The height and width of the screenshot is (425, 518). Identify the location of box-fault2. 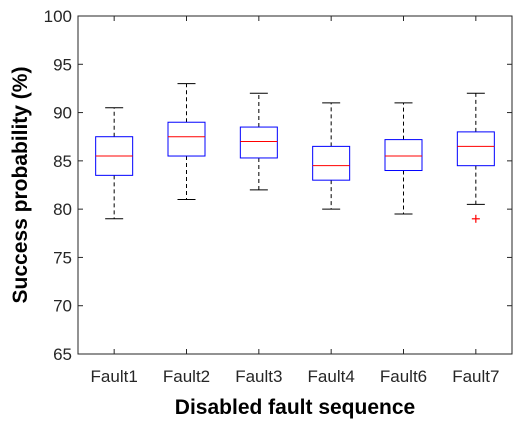
(186, 141).